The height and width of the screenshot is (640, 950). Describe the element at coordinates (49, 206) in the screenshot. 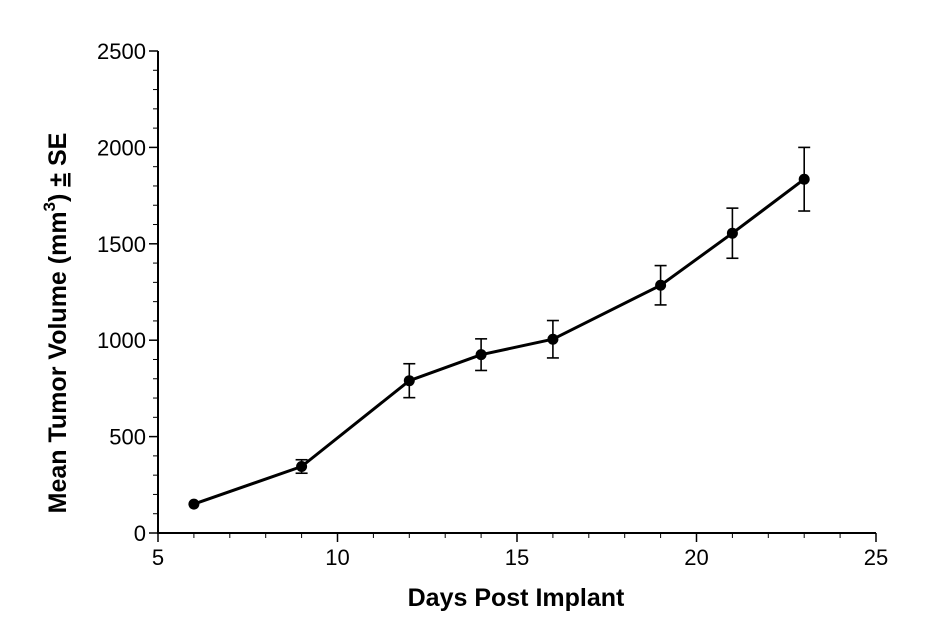

I see `y-axis-title-superscript: 3` at that location.